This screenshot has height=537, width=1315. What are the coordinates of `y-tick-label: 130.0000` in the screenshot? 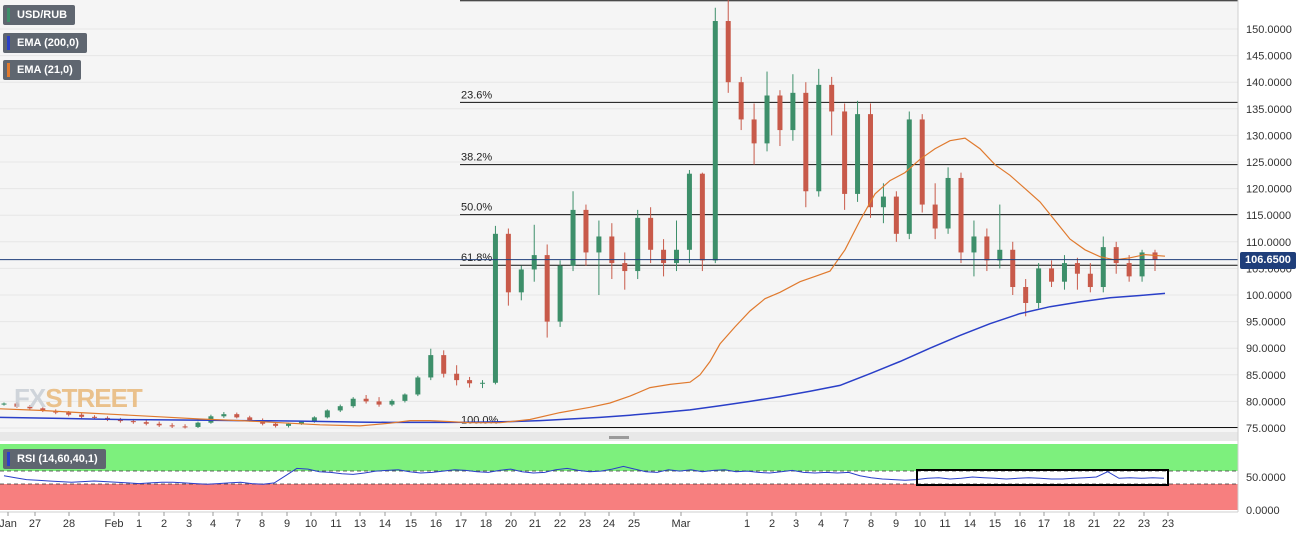 It's located at (1269, 136).